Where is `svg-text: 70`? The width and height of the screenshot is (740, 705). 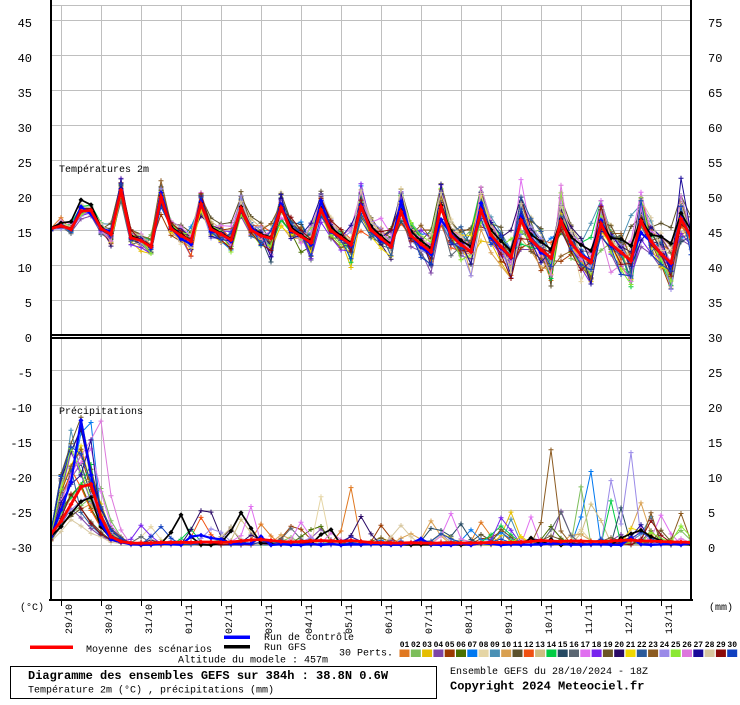 svg-text: 70 is located at coordinates (715, 59).